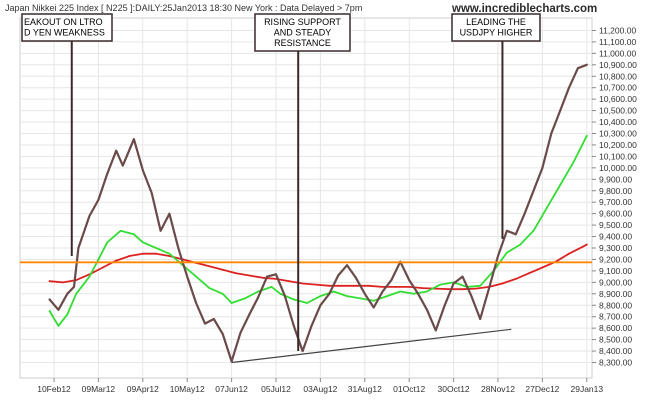 The image size is (660, 400). Describe the element at coordinates (524, 9) in the screenshot. I see `brand-watermark: www.incrediblecharts.com` at that location.